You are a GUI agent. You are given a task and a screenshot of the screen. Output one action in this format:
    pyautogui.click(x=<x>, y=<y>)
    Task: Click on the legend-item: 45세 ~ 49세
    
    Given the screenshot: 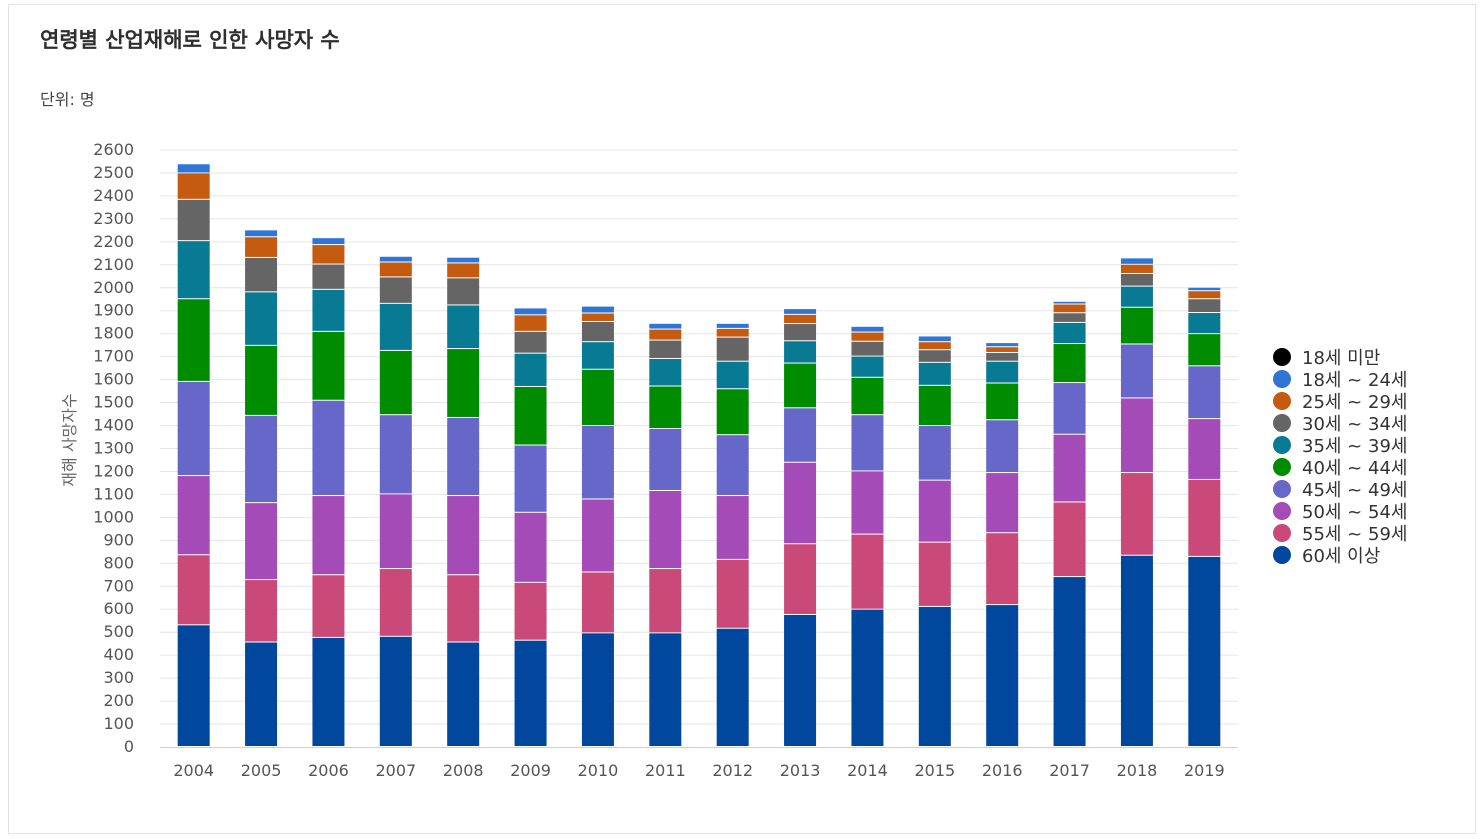 What is the action you would take?
    pyautogui.click(x=1340, y=489)
    